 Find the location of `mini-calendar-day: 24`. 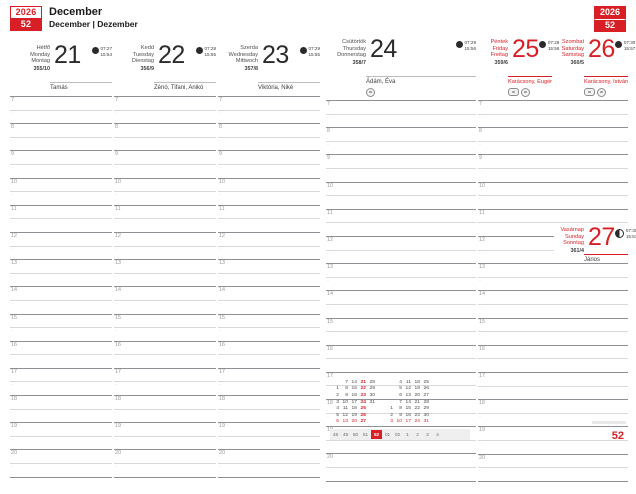

mini-calendar-day: 24 is located at coordinates (363, 402).